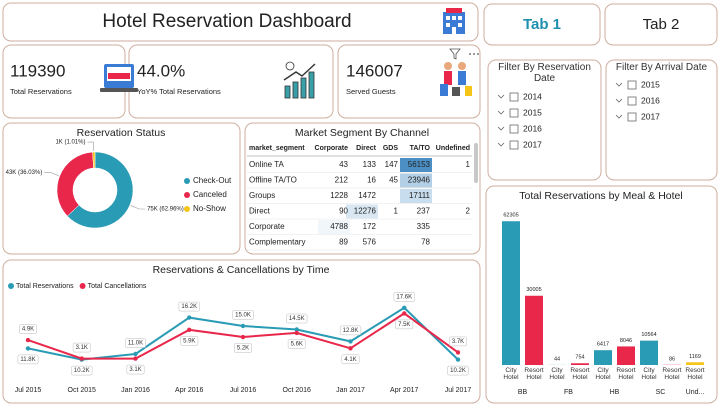 This screenshot has height=406, width=720. I want to click on data-label: 62305, so click(510, 216).